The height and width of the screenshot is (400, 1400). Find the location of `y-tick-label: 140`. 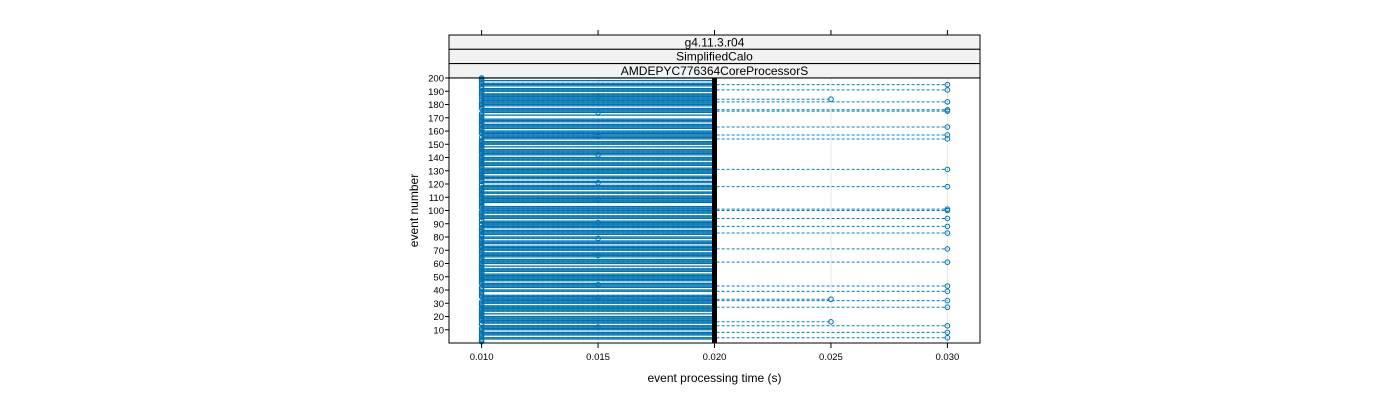

y-tick-label: 140 is located at coordinates (436, 158).